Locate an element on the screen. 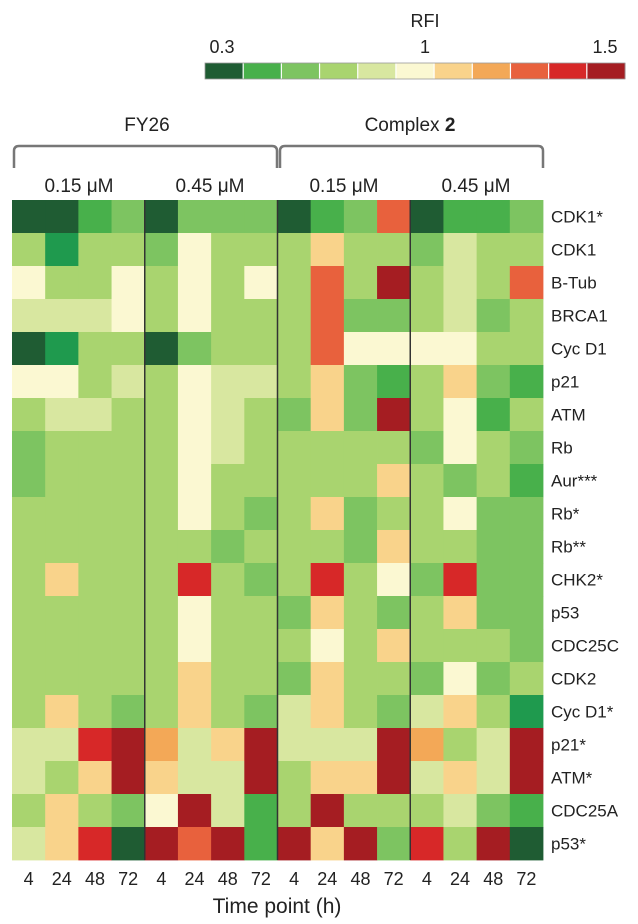 The width and height of the screenshot is (638, 924). row-label: p53* is located at coordinates (568, 844).